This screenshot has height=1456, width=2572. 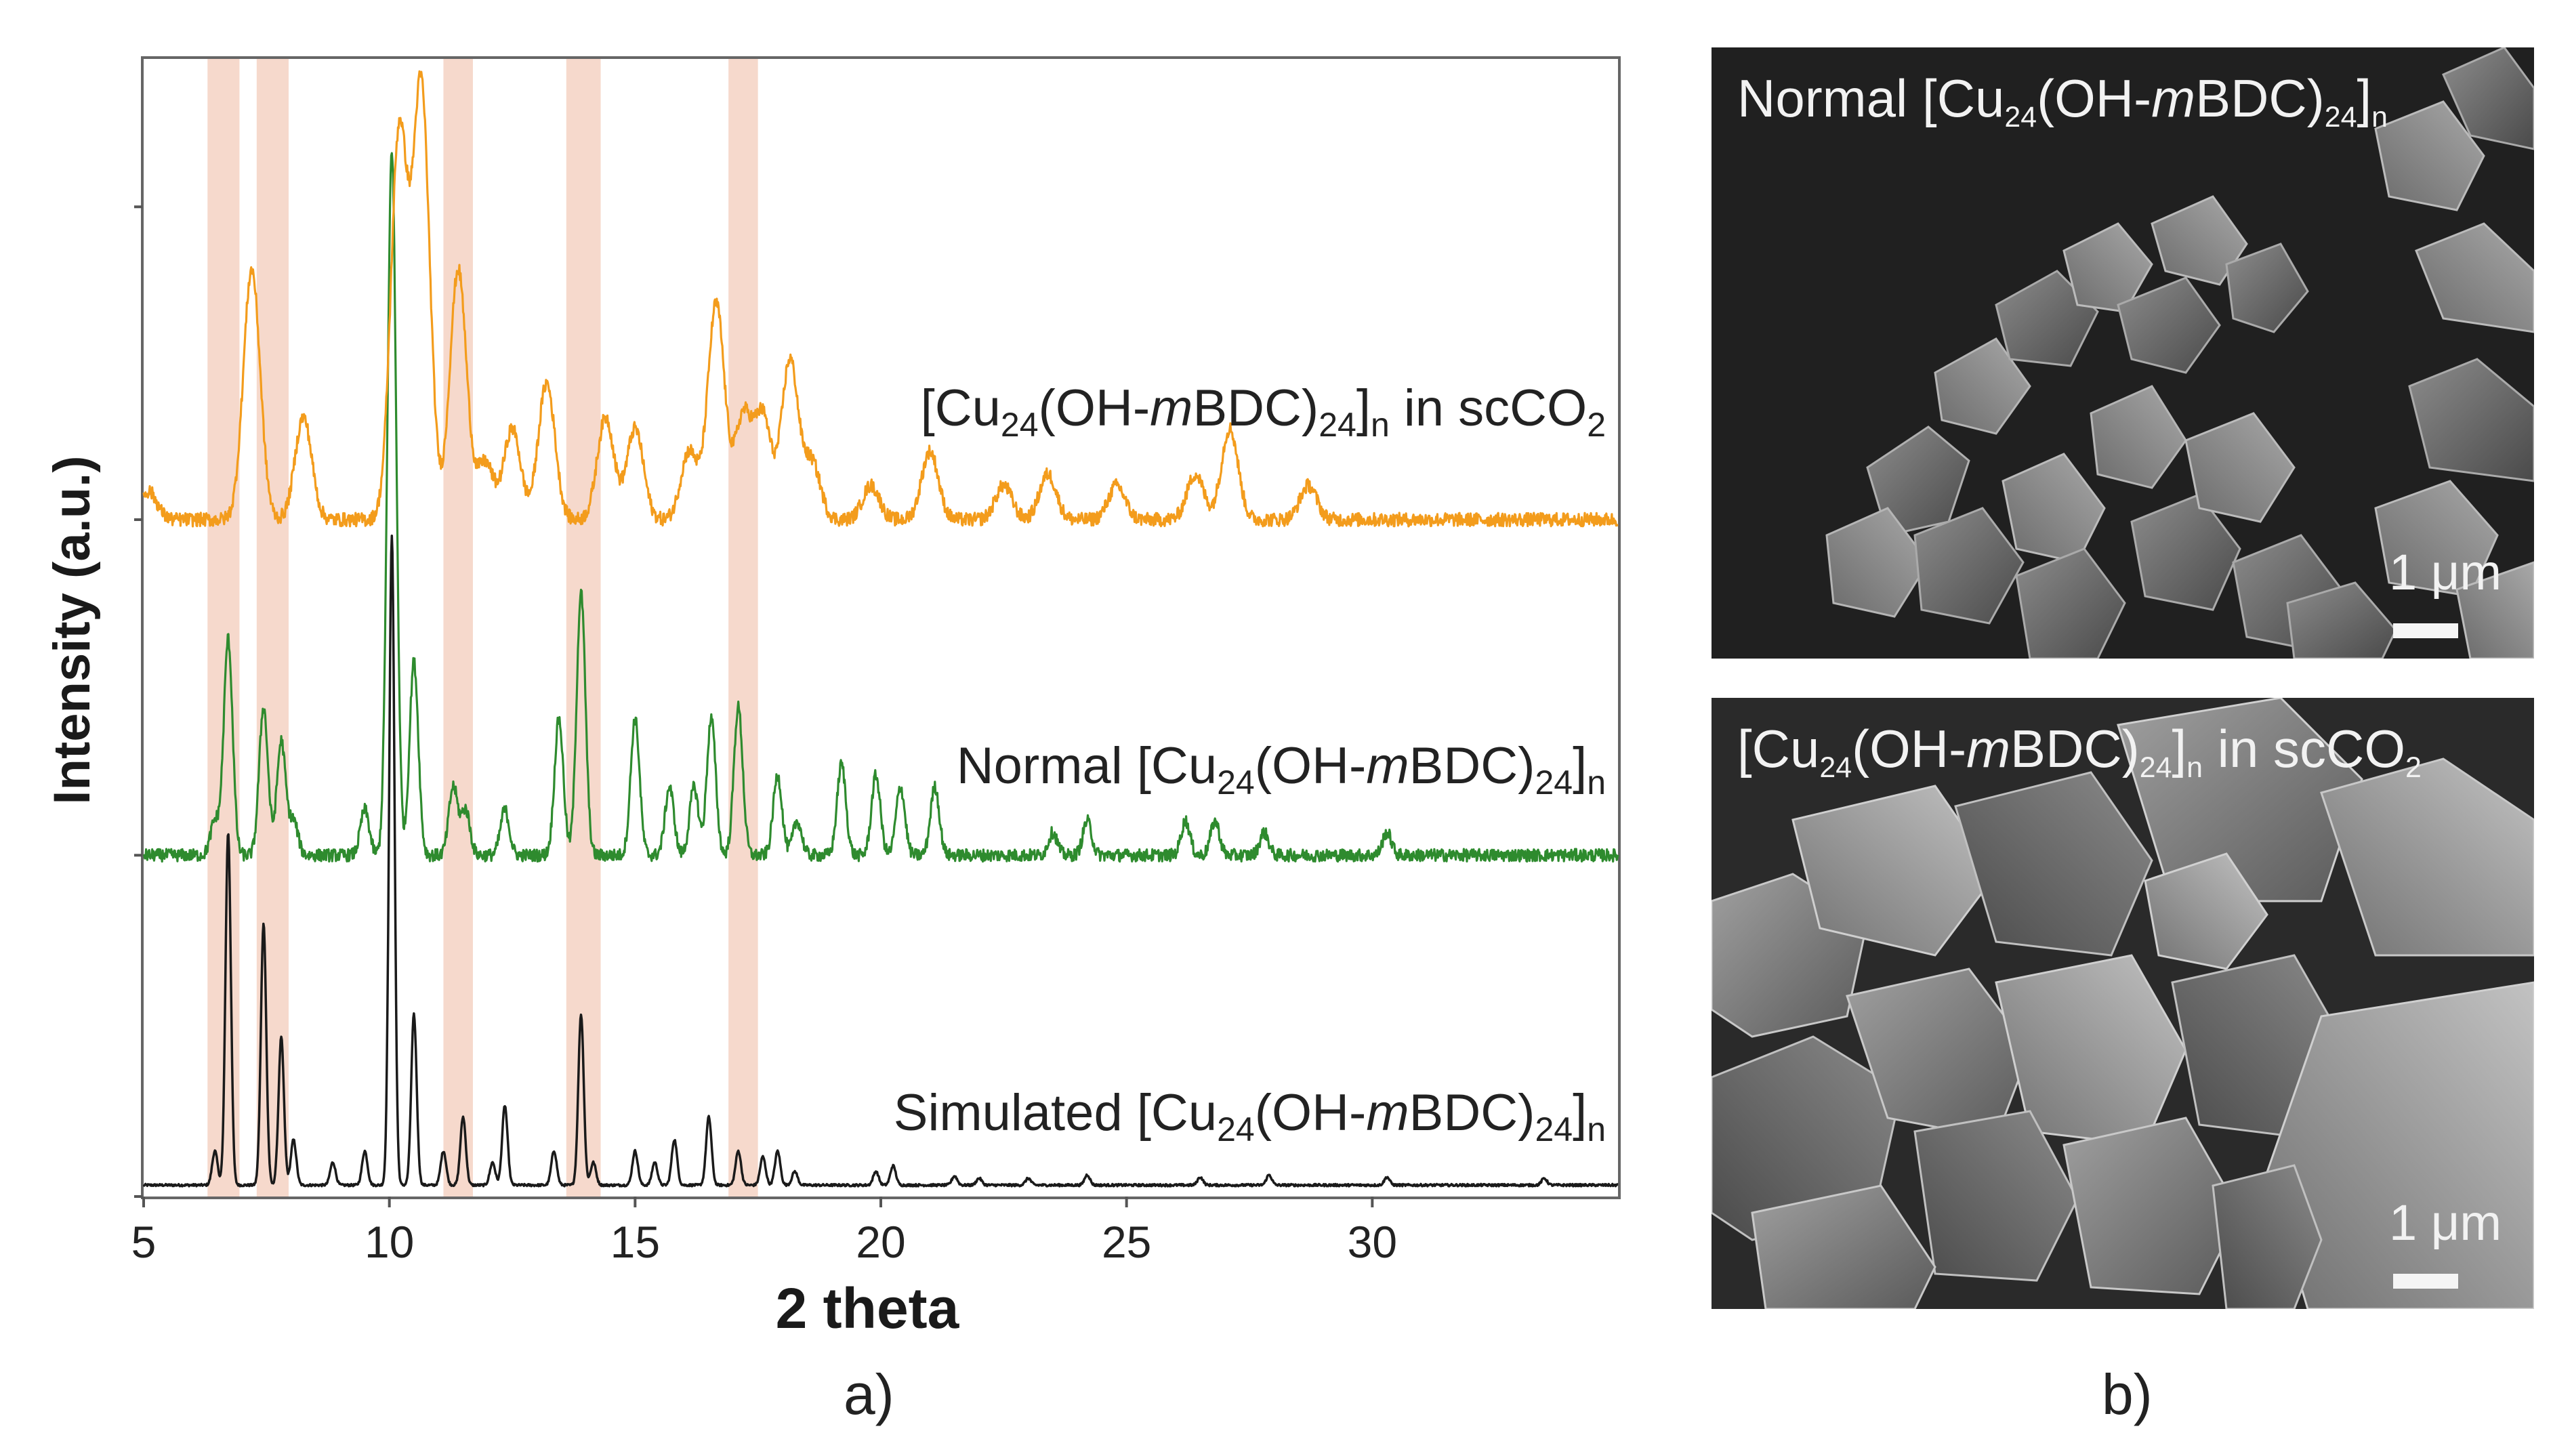 I want to click on series-label-1: Simulated [Cu24(OH-mBDC)24]n, so click(x=1250, y=1116).